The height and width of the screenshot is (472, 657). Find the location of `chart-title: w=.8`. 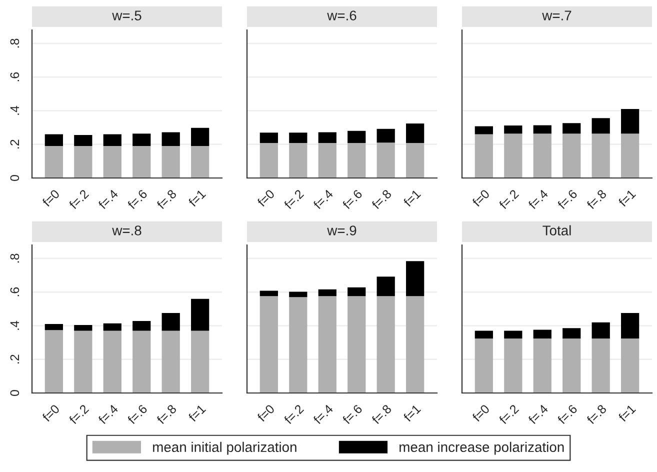

chart-title: w=.8 is located at coordinates (127, 231).